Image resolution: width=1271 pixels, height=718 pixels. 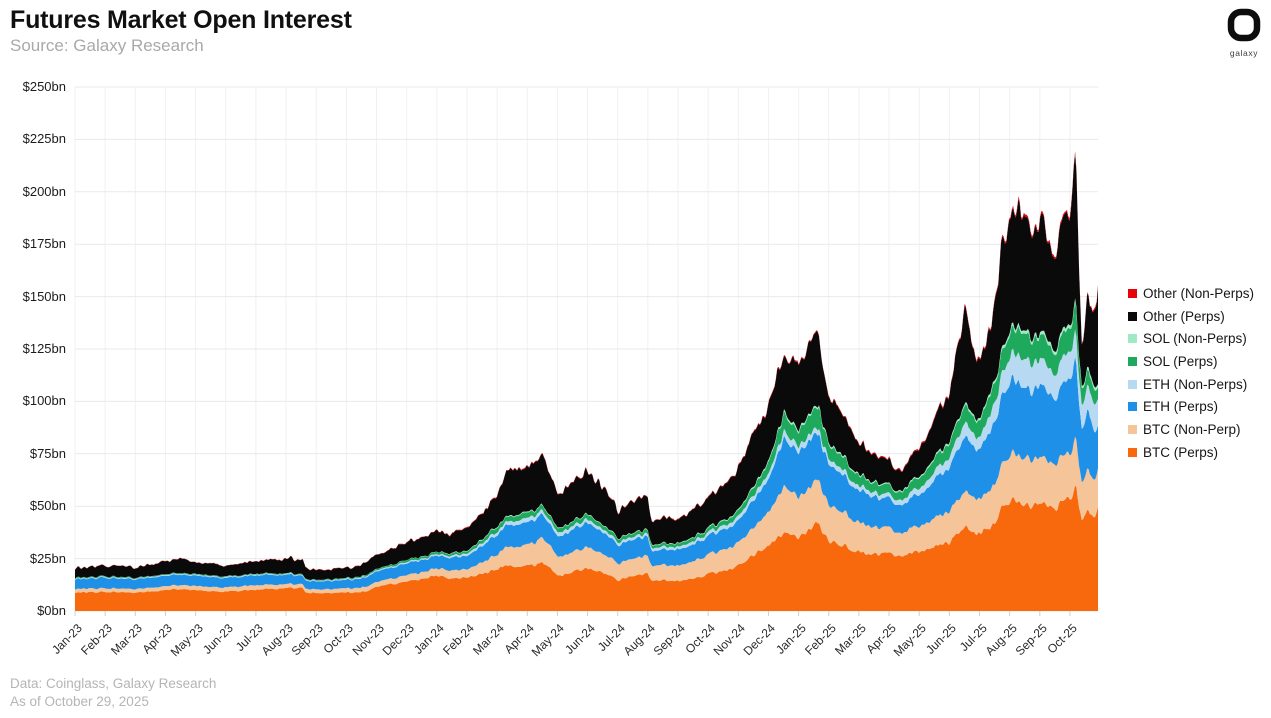 What do you see at coordinates (47, 558) in the screenshot?
I see `y-axis-label: $25bn` at bounding box center [47, 558].